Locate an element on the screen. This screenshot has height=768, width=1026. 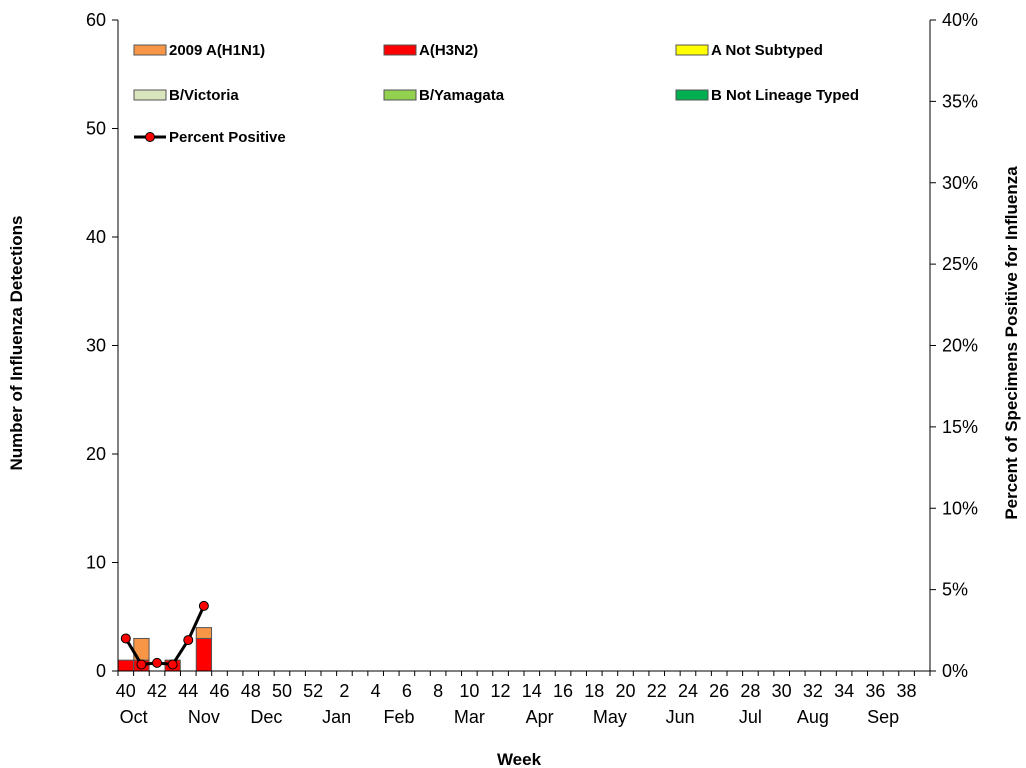
x-tick-label: 44 is located at coordinates (188, 691).